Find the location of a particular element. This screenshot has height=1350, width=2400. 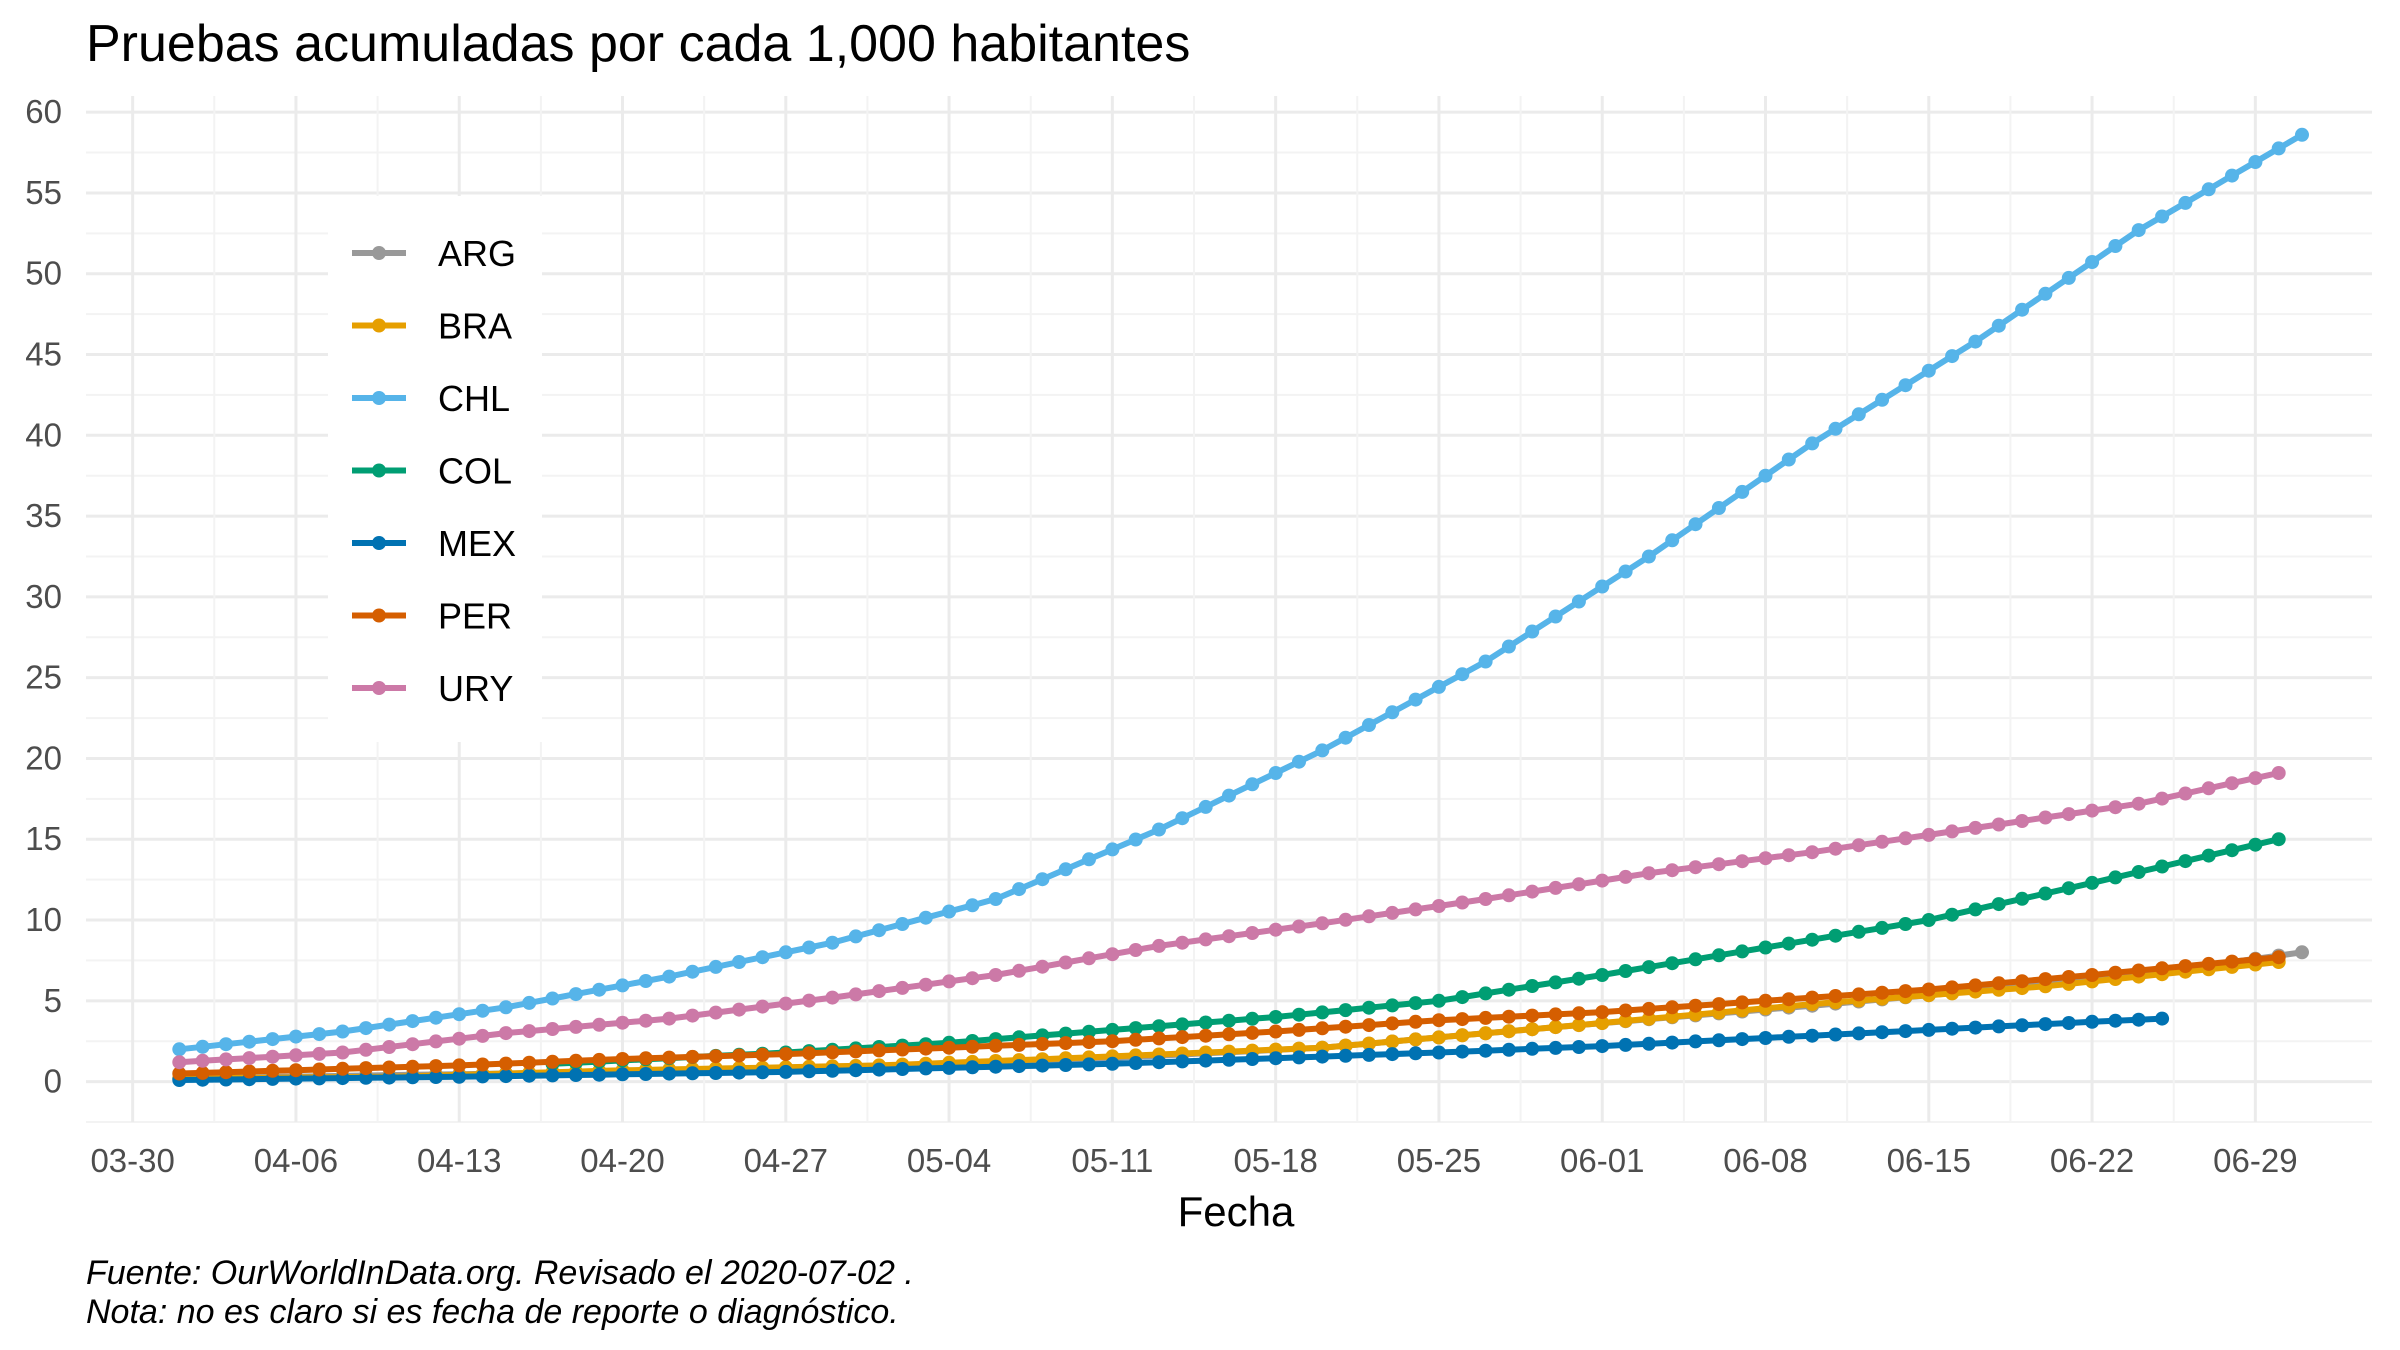

x-tick-label: 05-11 is located at coordinates (1112, 1160).